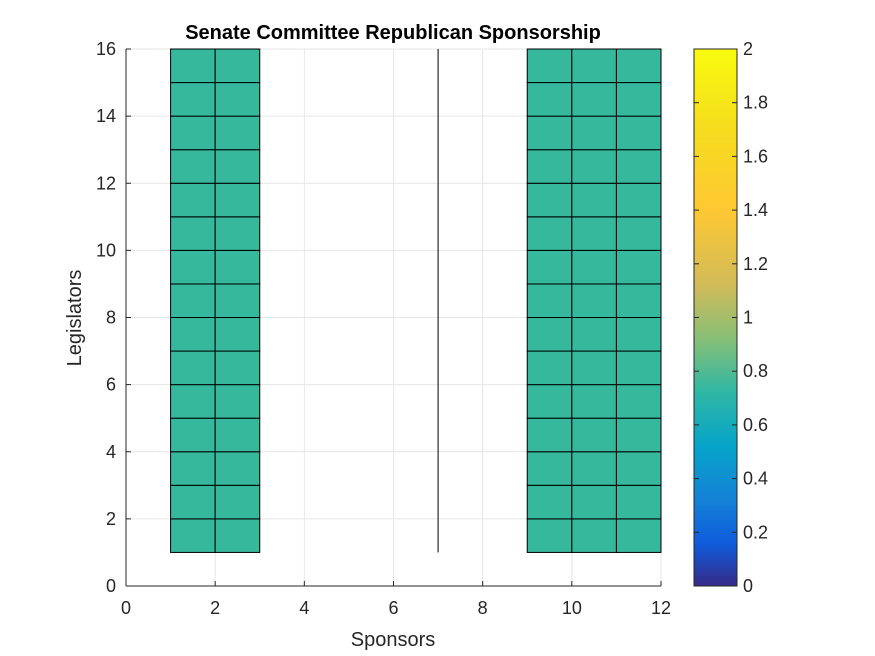  I want to click on x-tick-label: 8, so click(483, 608).